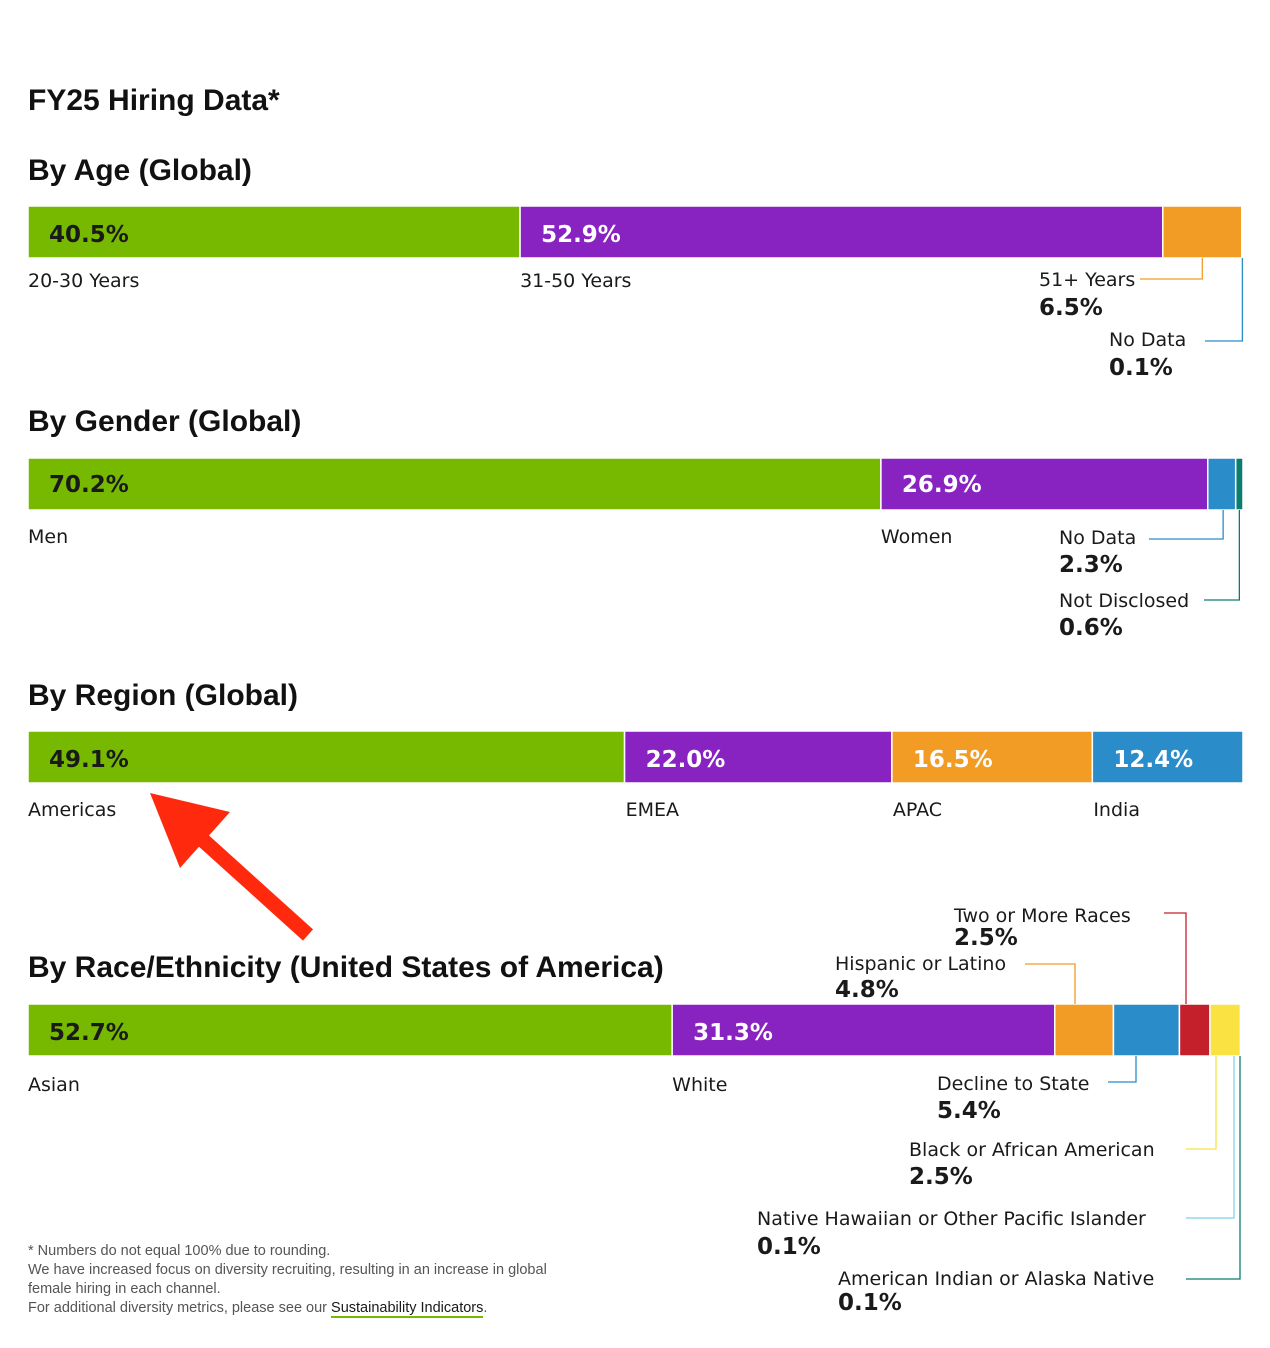 The height and width of the screenshot is (1348, 1270). Describe the element at coordinates (1091, 628) in the screenshot. I see `data-label-not-disclosed: 0.6%` at that location.